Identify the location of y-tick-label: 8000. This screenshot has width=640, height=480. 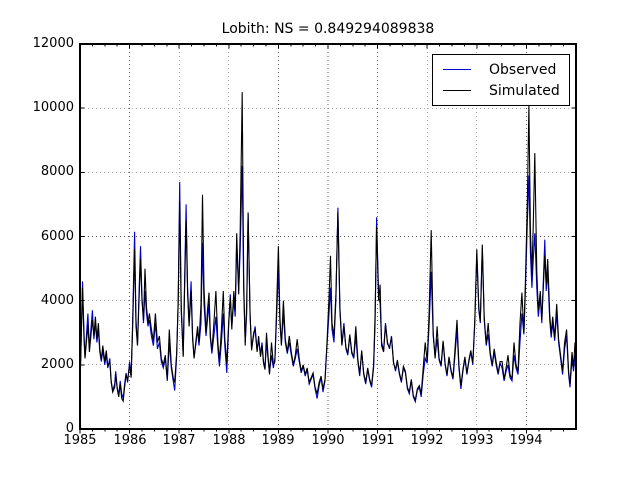
(57, 171).